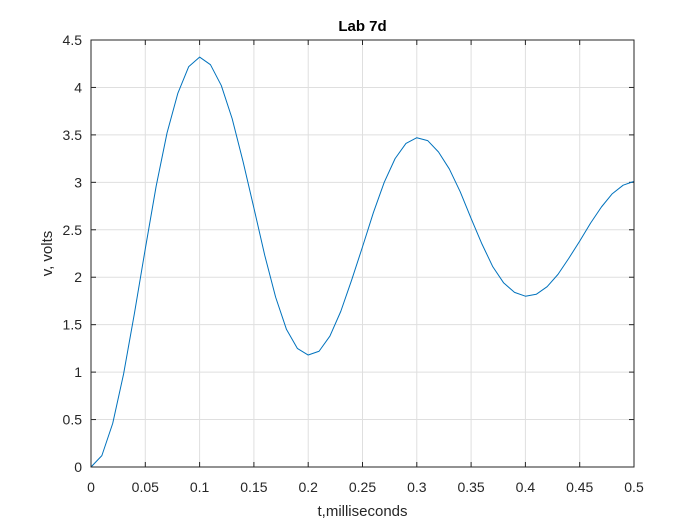 The width and height of the screenshot is (700, 525). What do you see at coordinates (78, 372) in the screenshot?
I see `y-tick-label: 1` at bounding box center [78, 372].